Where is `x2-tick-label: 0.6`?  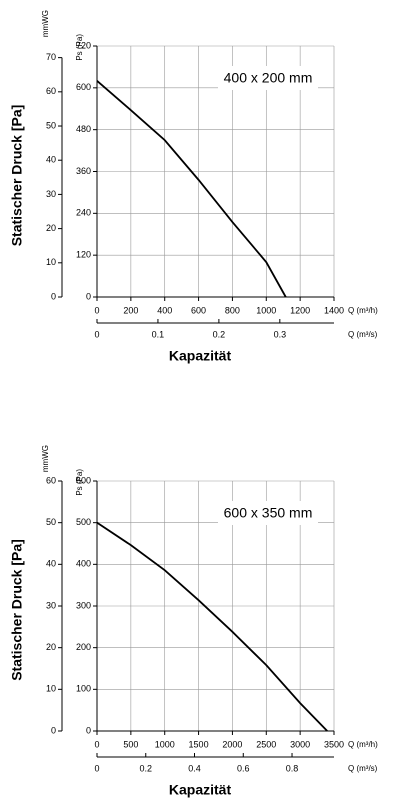
x2-tick-label: 0.6 is located at coordinates (243, 768).